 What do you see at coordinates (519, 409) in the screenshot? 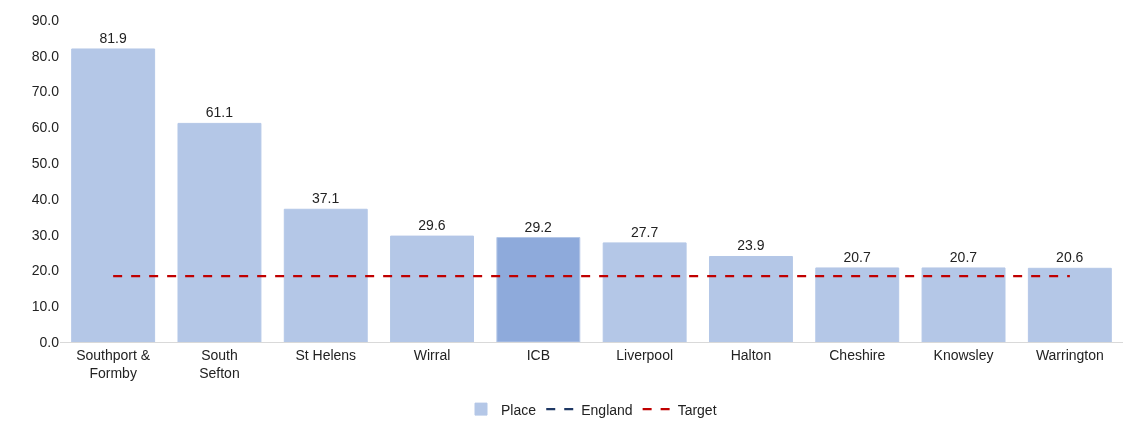
I see `legend-label: Place` at bounding box center [519, 409].